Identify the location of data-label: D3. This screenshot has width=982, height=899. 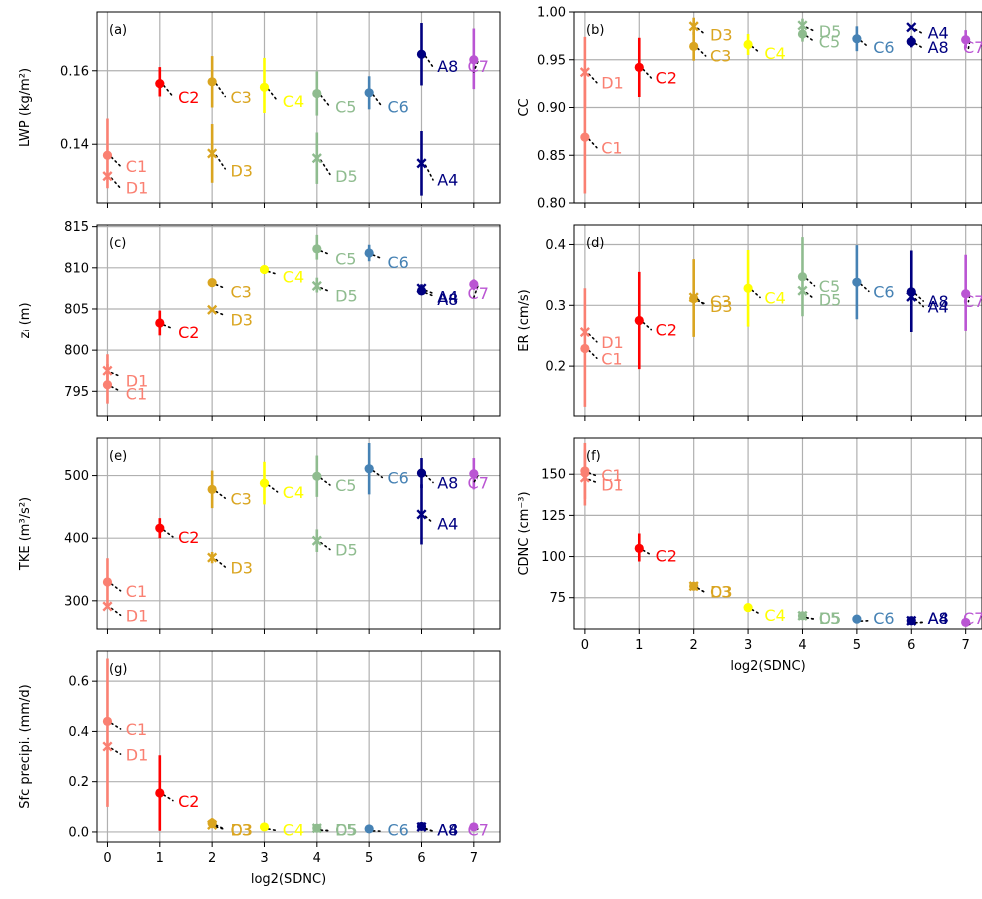
(721, 592).